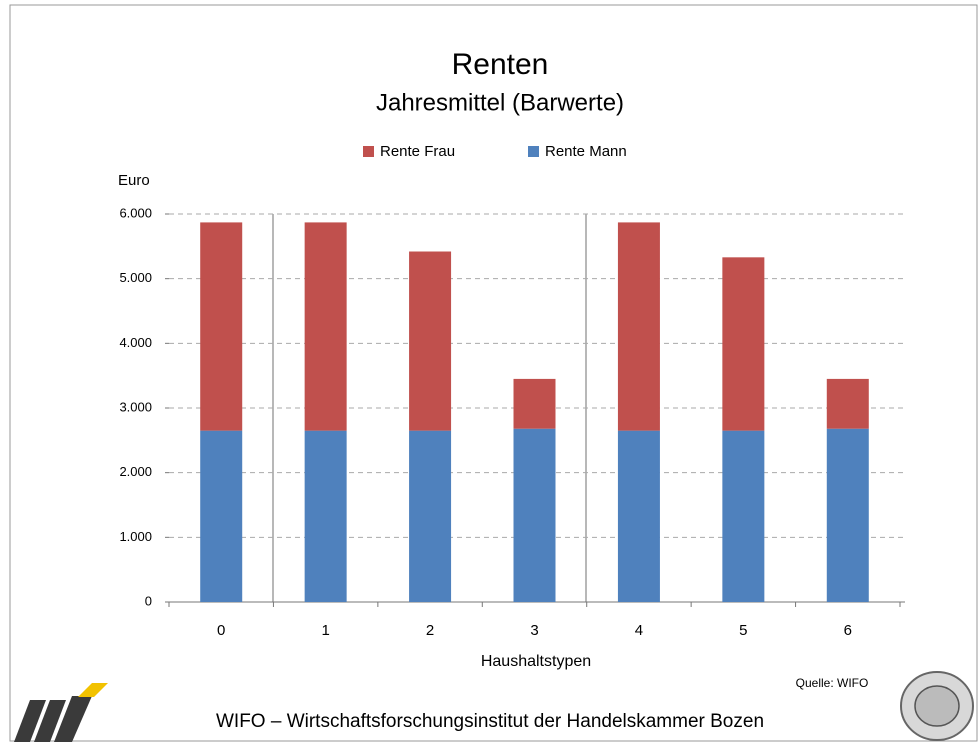  Describe the element at coordinates (430, 630) in the screenshot. I see `x-tick-label: 2` at that location.